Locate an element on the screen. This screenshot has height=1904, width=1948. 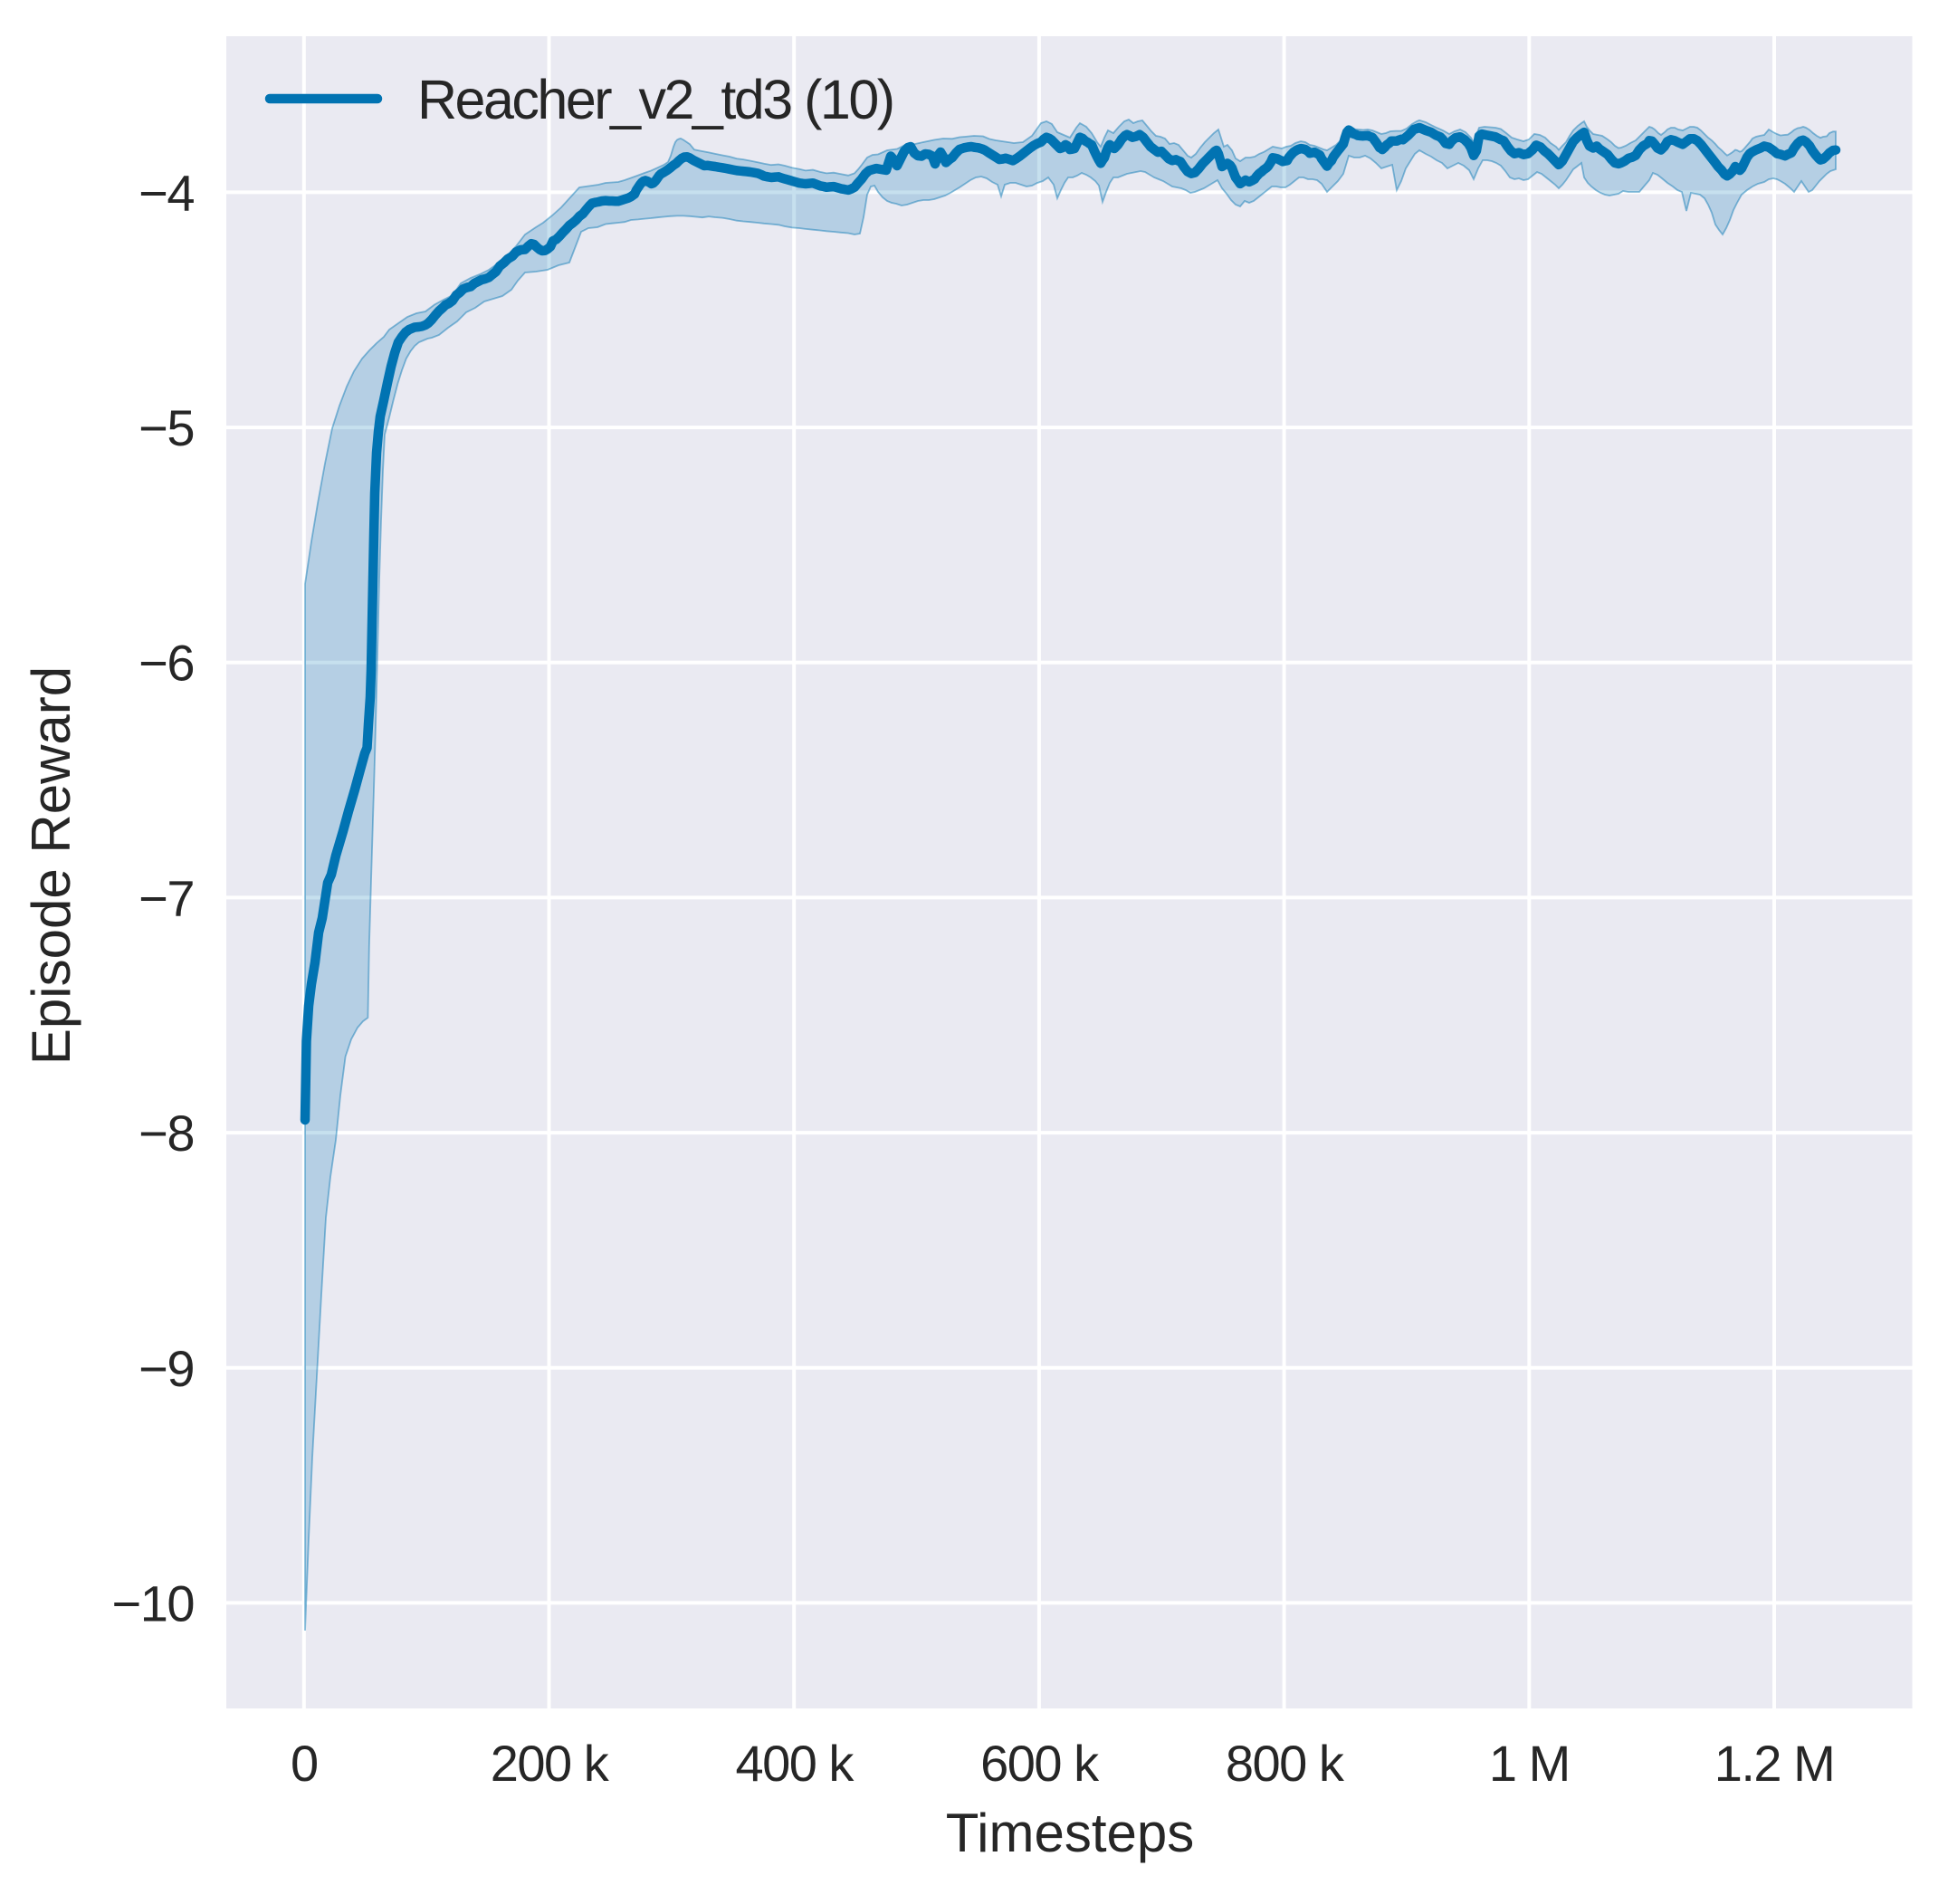
svg-text: −7 is located at coordinates (166, 897).